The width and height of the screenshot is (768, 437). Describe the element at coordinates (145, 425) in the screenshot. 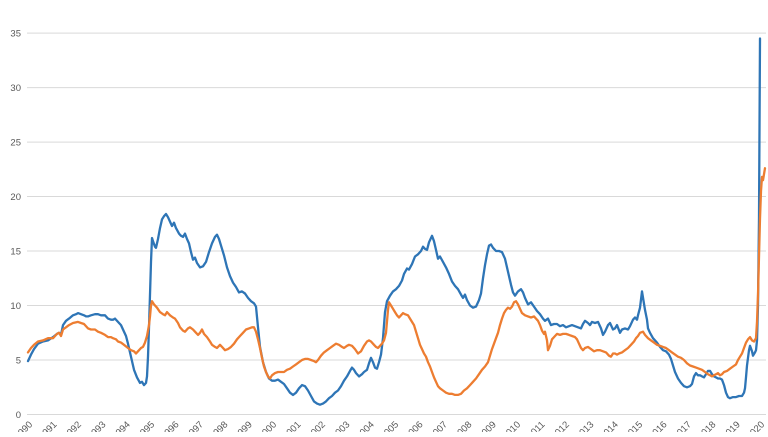

I see `x-axis-label-1995: 1995` at that location.